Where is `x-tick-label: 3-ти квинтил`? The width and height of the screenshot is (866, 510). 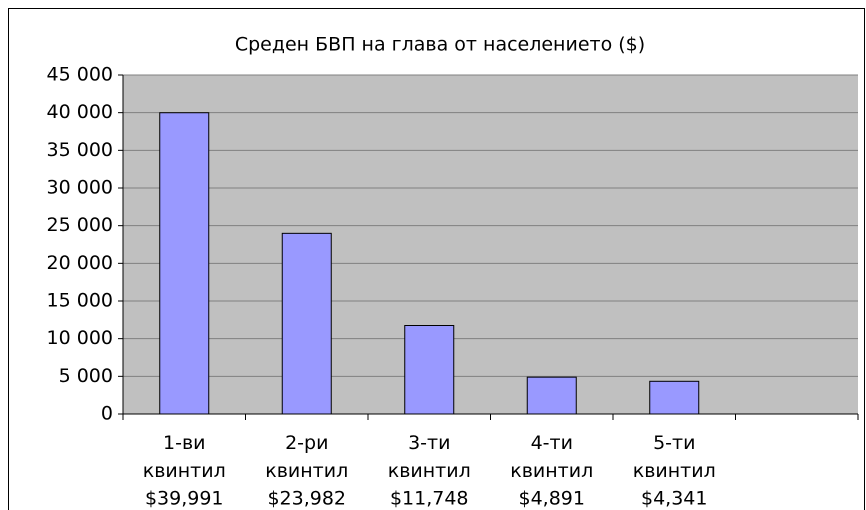 x-tick-label: 3-ти квинтил is located at coordinates (429, 457).